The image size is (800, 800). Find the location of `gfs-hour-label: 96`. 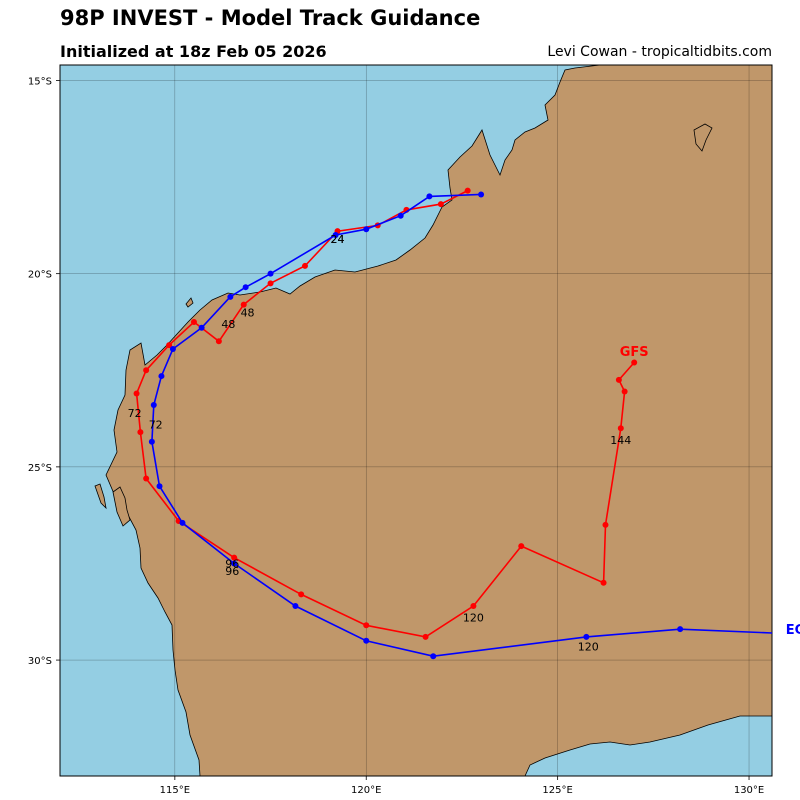

gfs-hour-label: 96 is located at coordinates (232, 571).